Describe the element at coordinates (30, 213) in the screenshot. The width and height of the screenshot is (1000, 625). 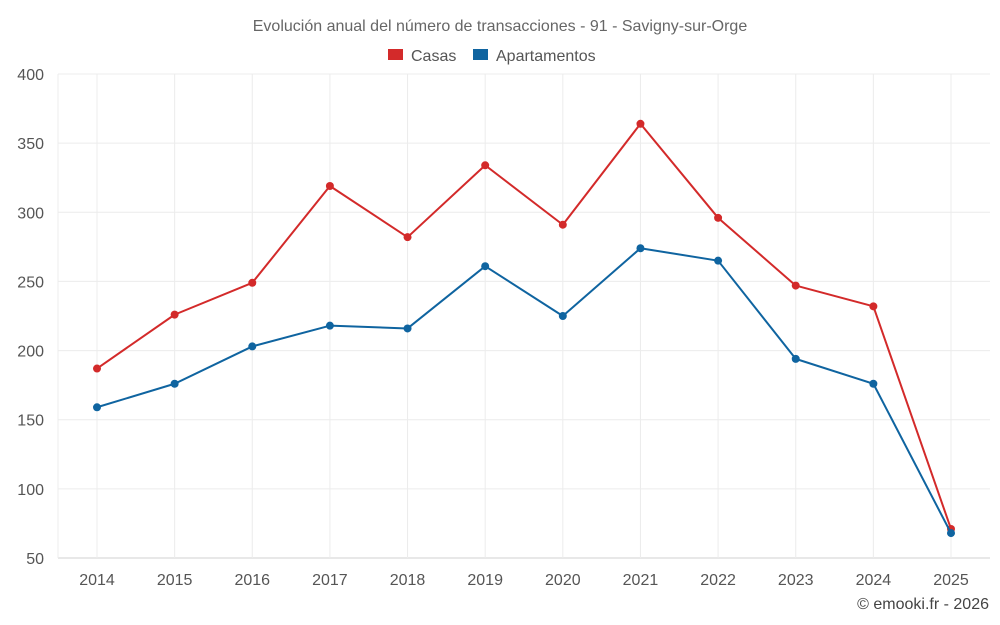
I see `y-tick-label-300: 300` at that location.